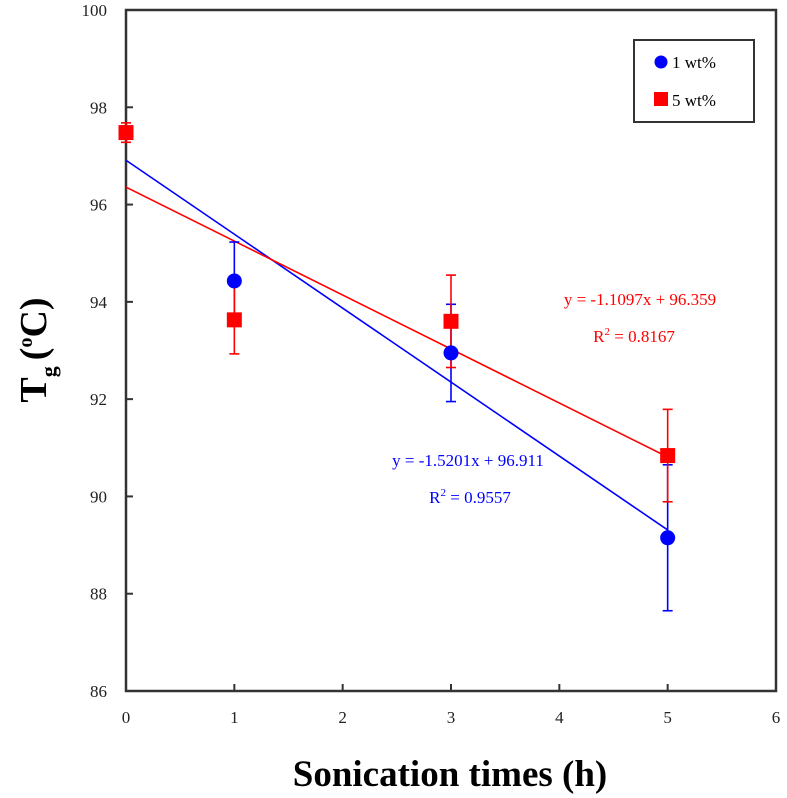 This screenshot has height=798, width=787. I want to click on y-tick-label: 94, so click(99, 302).